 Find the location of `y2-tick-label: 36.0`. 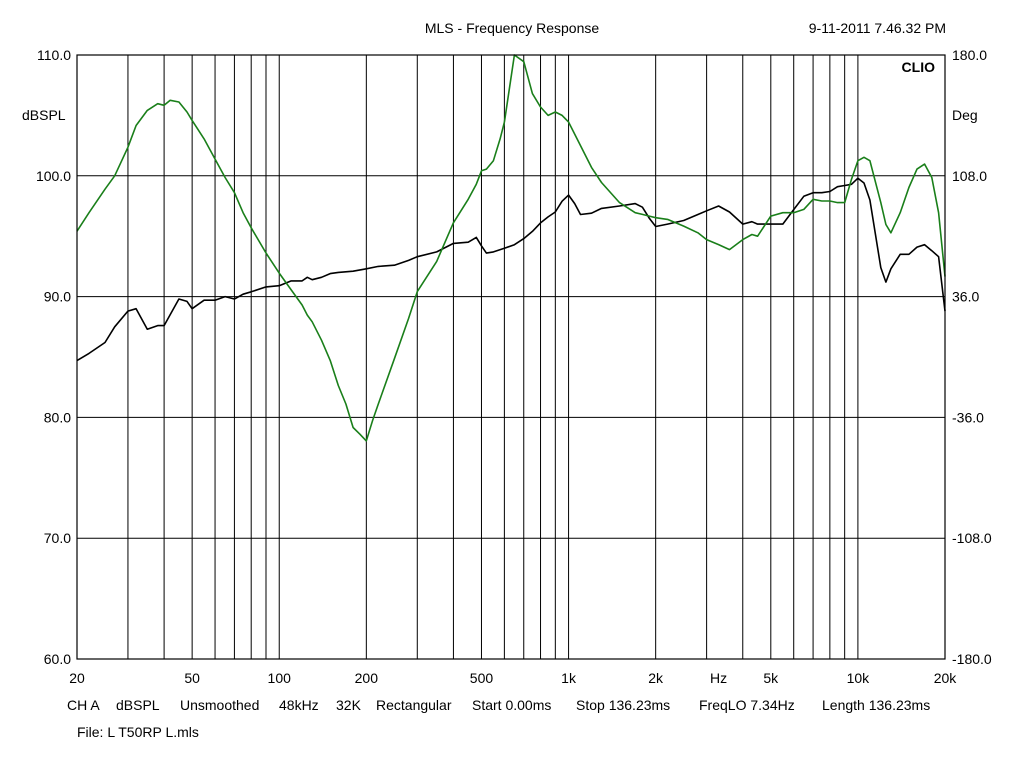

y2-tick-label: 36.0 is located at coordinates (965, 297).